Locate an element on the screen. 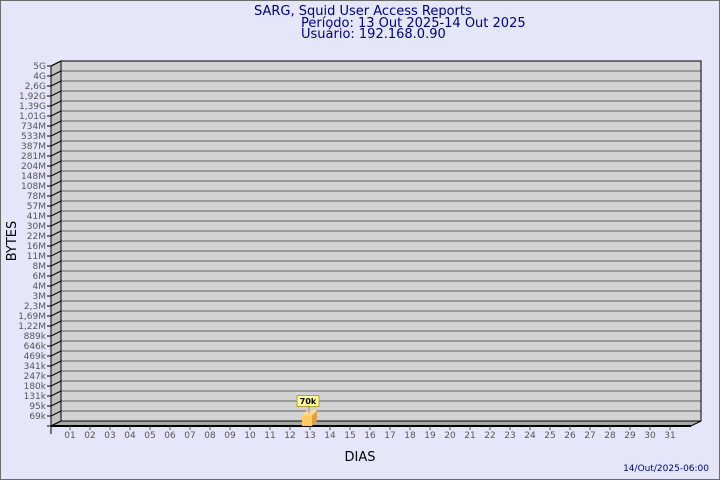 The width and height of the screenshot is (720, 480). y-tick-label: 78M is located at coordinates (36, 197).